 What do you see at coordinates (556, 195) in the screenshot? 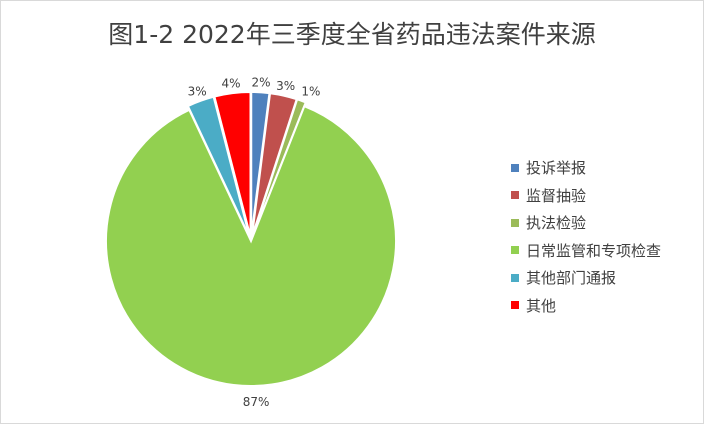
I see `legend-label: 监督抽验` at bounding box center [556, 195].